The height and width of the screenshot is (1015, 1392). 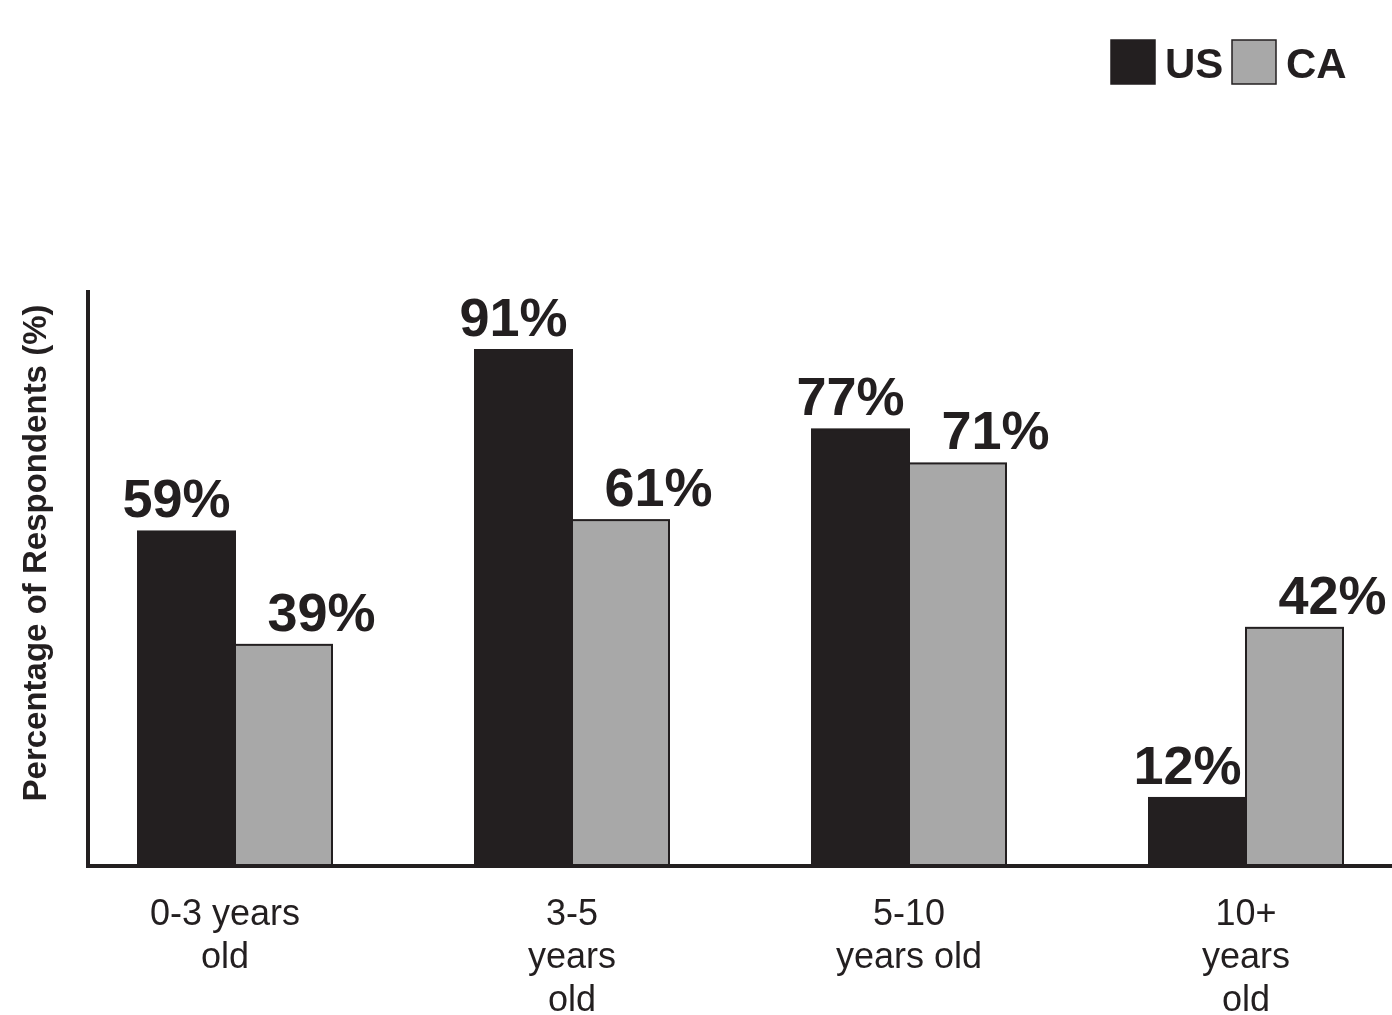 I want to click on legend-label: CA, so click(x=1316, y=63).